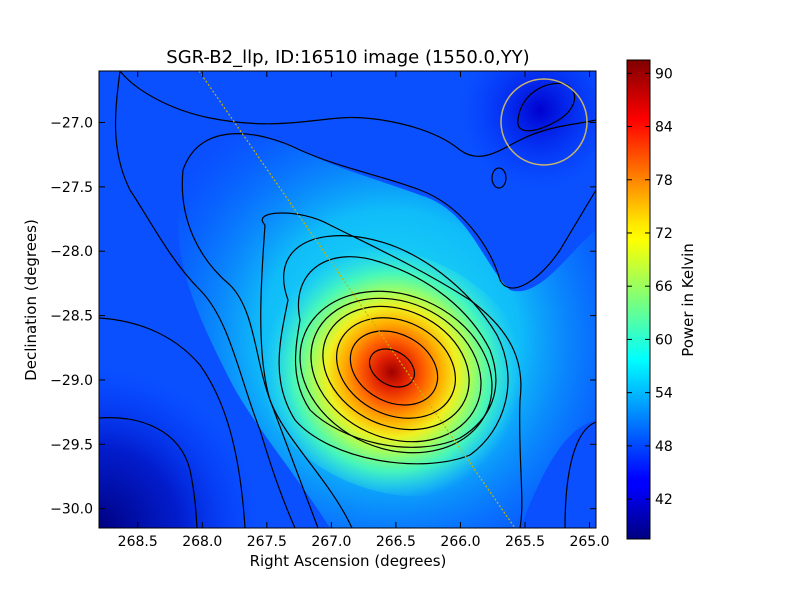 This screenshot has height=600, width=800. Describe the element at coordinates (202, 542) in the screenshot. I see `x-tick-label: 268.0` at that location.